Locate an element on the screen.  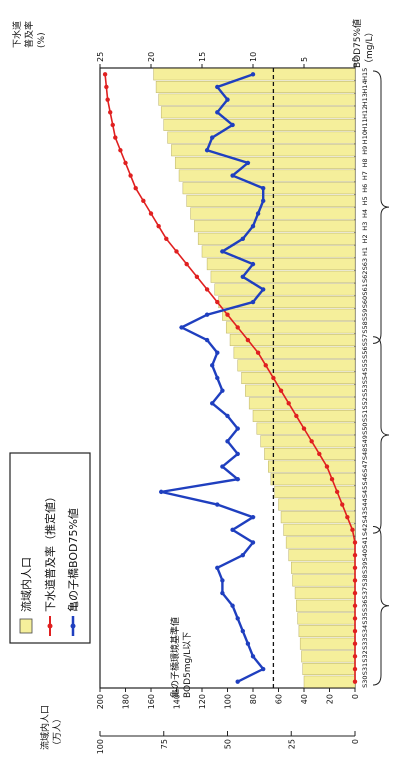
point-sewer-H9 is located at coordinates (120, 150).